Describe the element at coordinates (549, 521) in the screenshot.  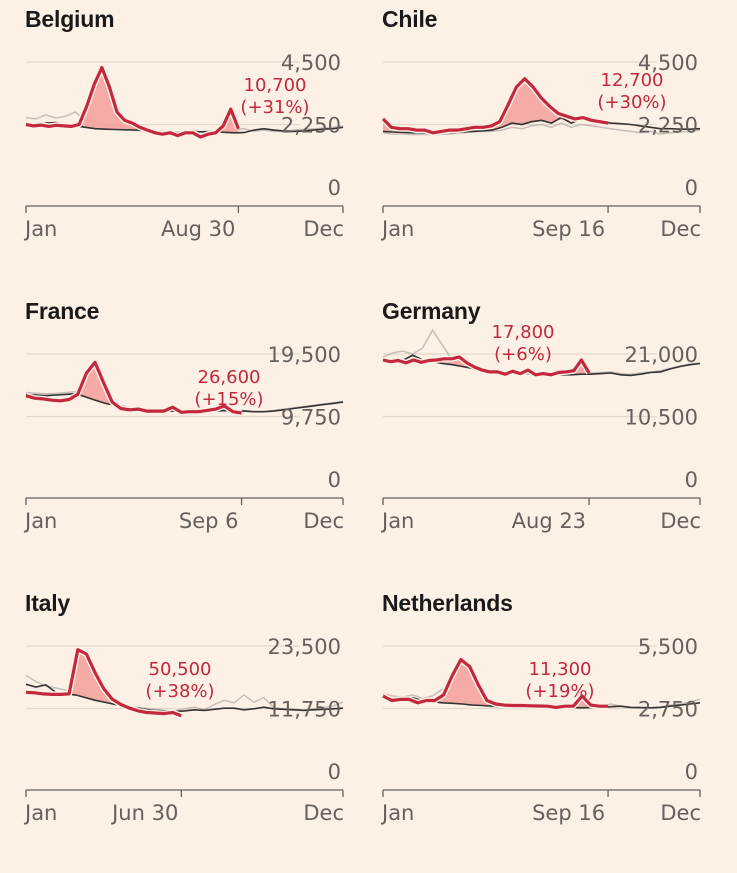
I see `x-tick-label: Aug 23` at that location.